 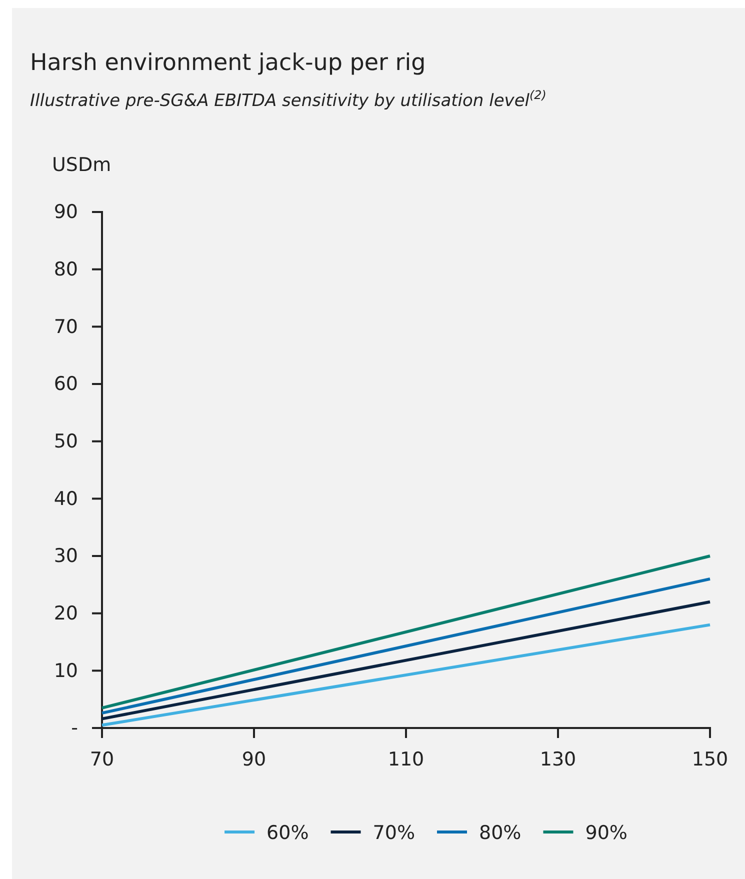 What do you see at coordinates (66, 384) in the screenshot?
I see `y-tick-label: 60` at bounding box center [66, 384].